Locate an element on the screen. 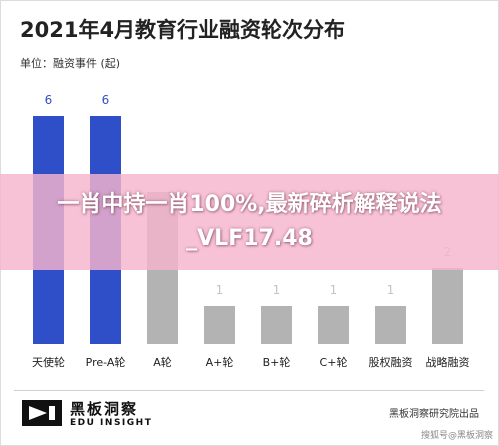 Image resolution: width=499 pixels, height=446 pixels. category-label-3: A+轮 is located at coordinates (220, 362).